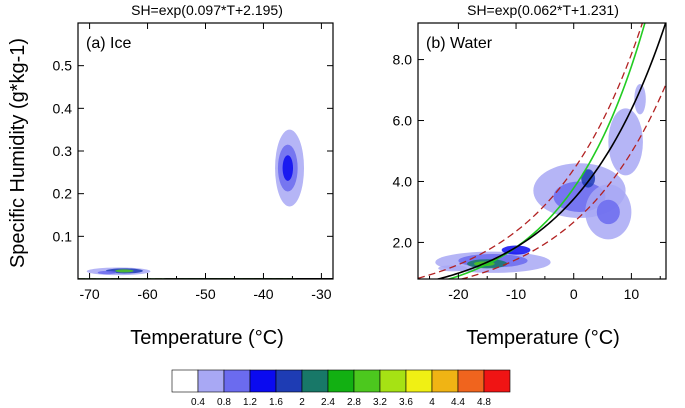 The image size is (685, 408). What do you see at coordinates (108, 43) in the screenshot?
I see `panel-label-ice: (a) Ice` at bounding box center [108, 43].